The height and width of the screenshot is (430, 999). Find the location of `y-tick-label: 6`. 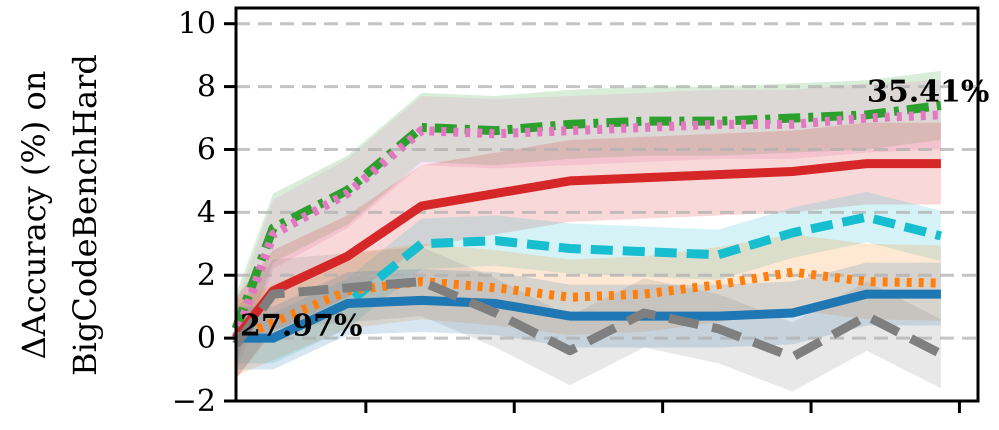

y-tick-label: 6 is located at coordinates (206, 149).